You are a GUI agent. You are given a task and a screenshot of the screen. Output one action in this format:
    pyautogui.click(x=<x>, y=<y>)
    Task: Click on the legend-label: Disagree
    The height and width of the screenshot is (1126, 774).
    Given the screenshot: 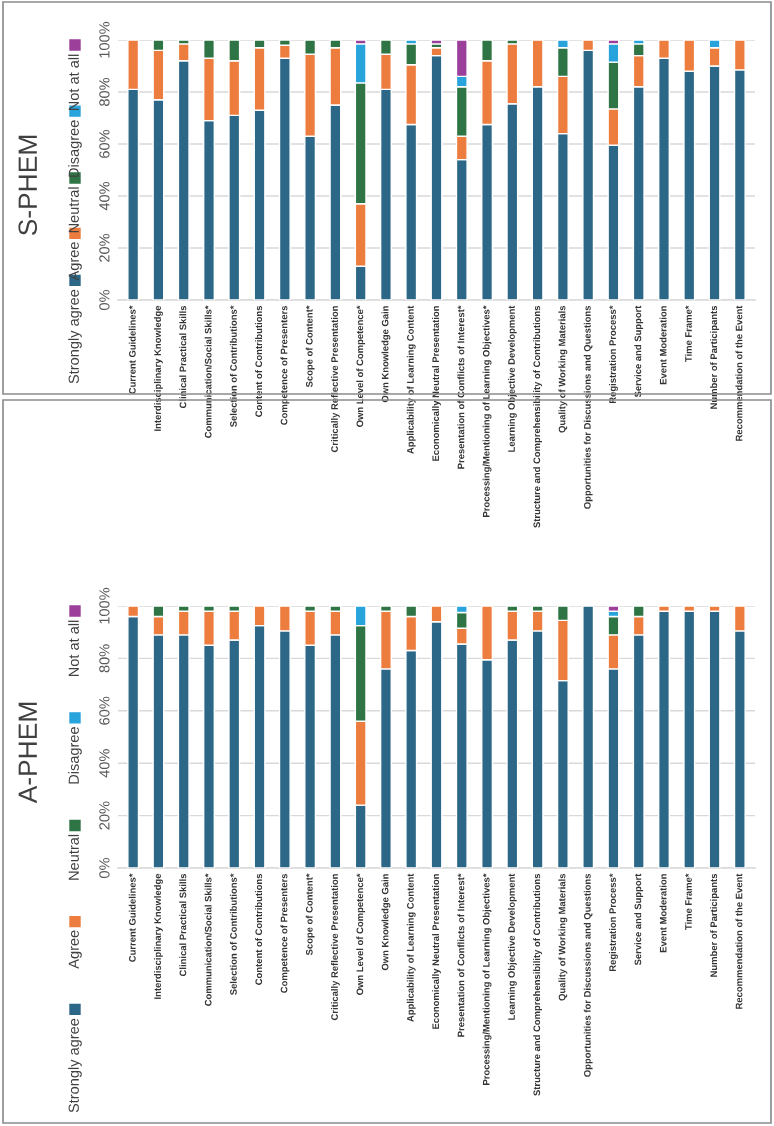 What is the action you would take?
    pyautogui.click(x=75, y=755)
    